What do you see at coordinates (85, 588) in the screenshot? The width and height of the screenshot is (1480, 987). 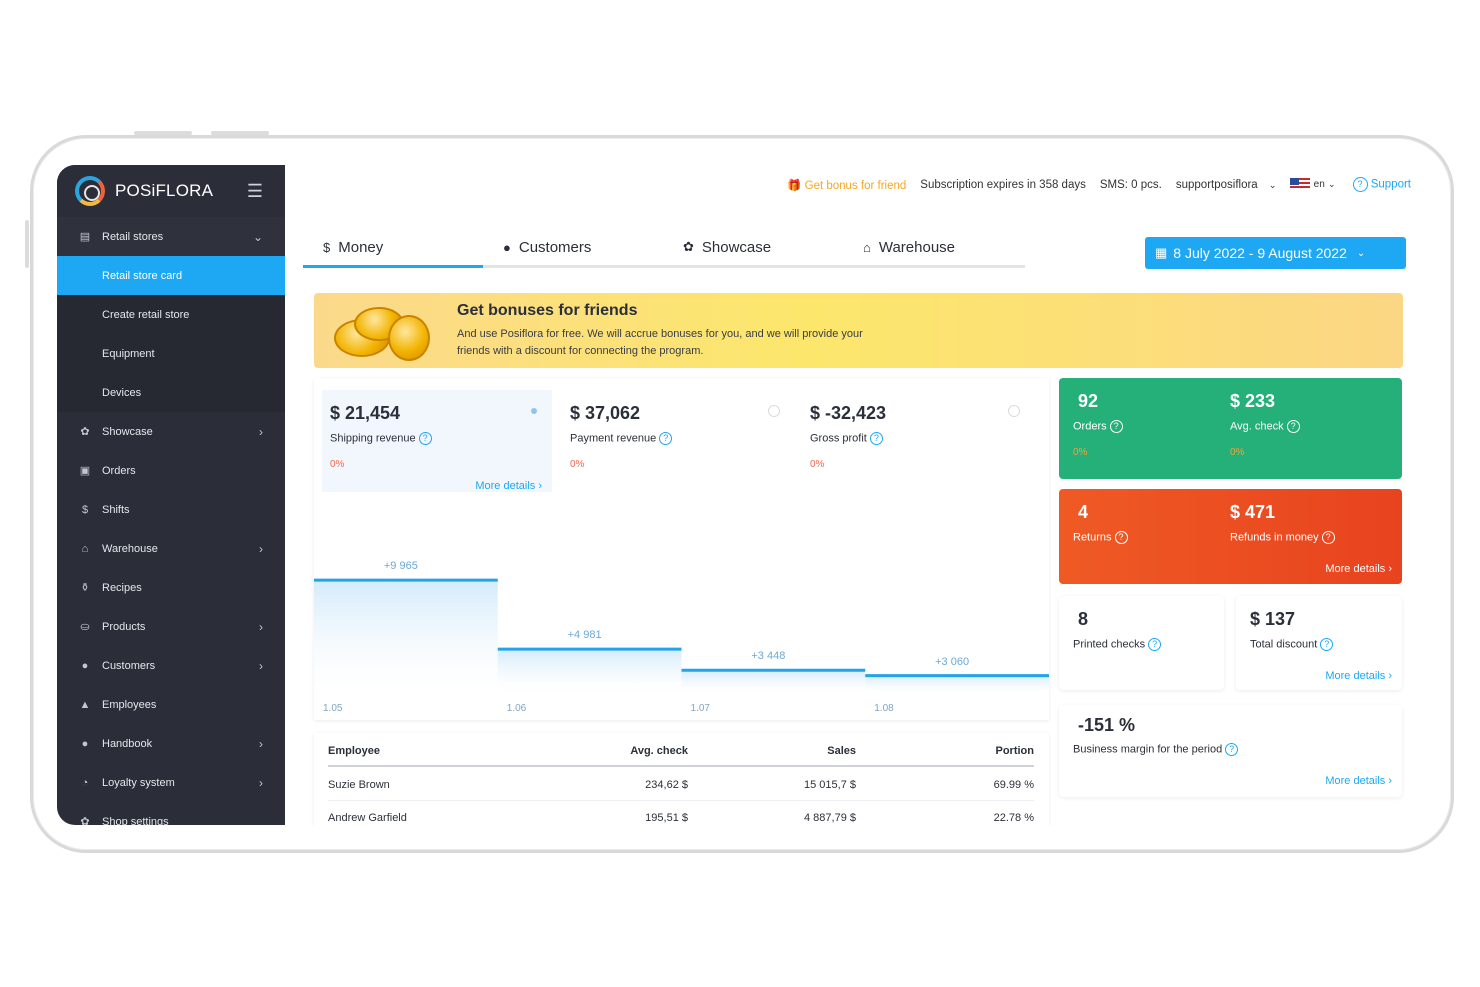 I see `recipe-icon: ⚱` at bounding box center [85, 588].